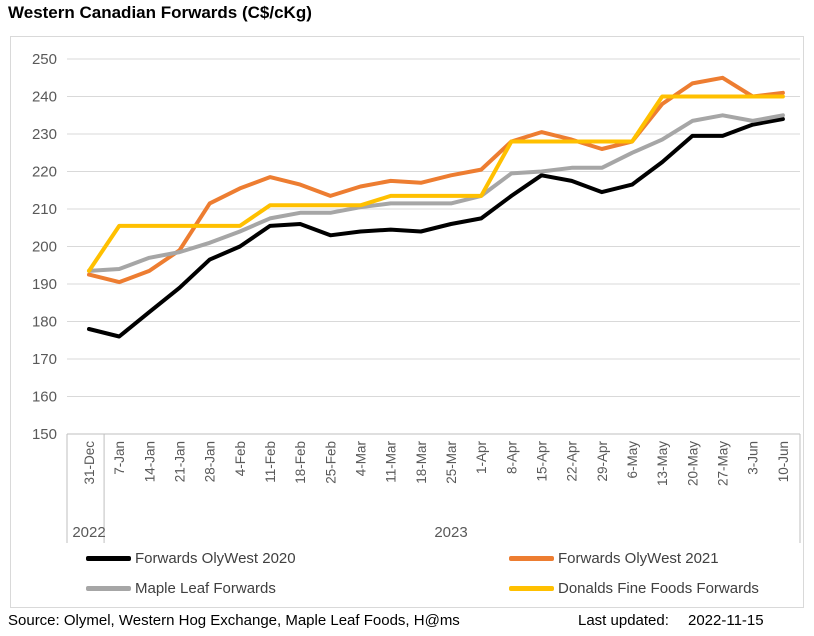  I want to click on legend-item-forwards-olywest-2021: Forwards OlyWest 2021, so click(614, 558).